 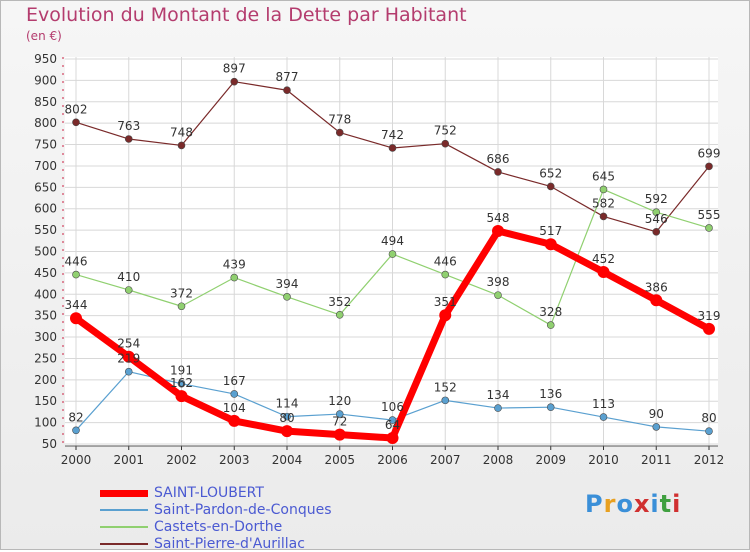 I want to click on y-tick-label: 100, so click(x=45, y=423).